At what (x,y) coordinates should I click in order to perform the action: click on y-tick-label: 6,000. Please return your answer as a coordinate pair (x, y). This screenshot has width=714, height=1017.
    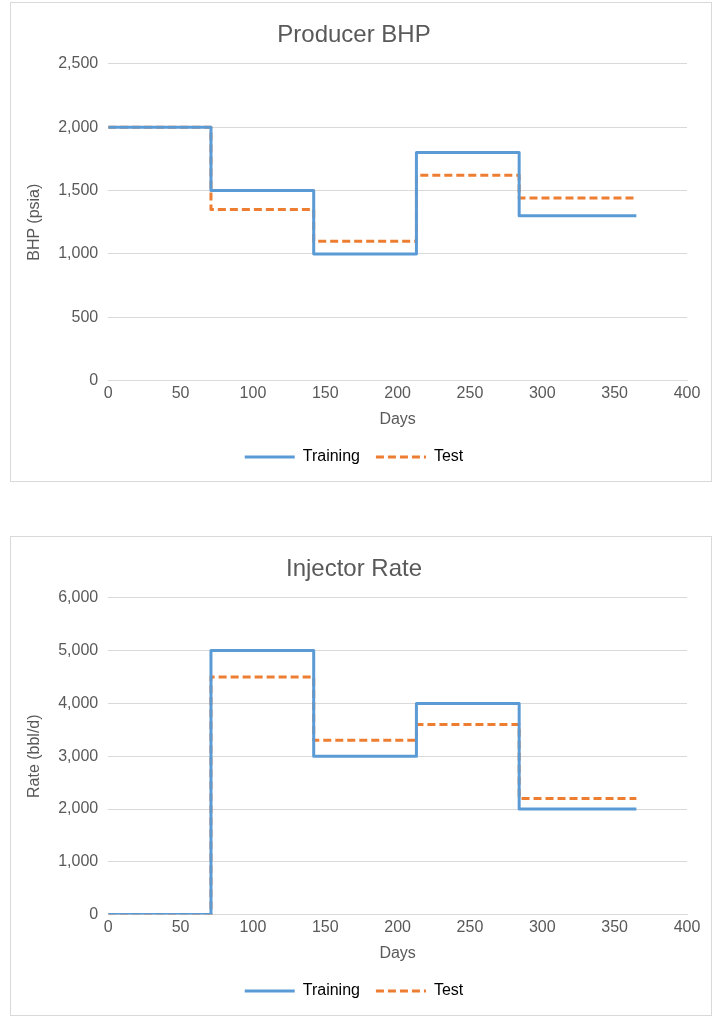
    Looking at the image, I should click on (78, 597).